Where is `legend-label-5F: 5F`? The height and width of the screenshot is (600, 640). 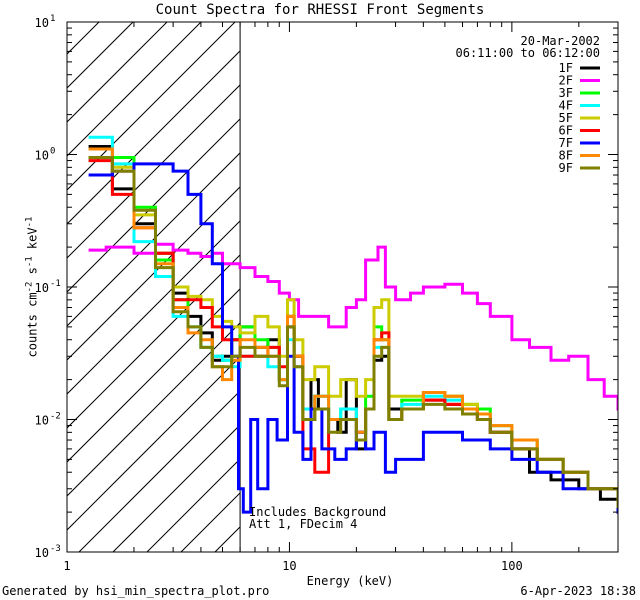 legend-label-5F: 5F is located at coordinates (566, 118).